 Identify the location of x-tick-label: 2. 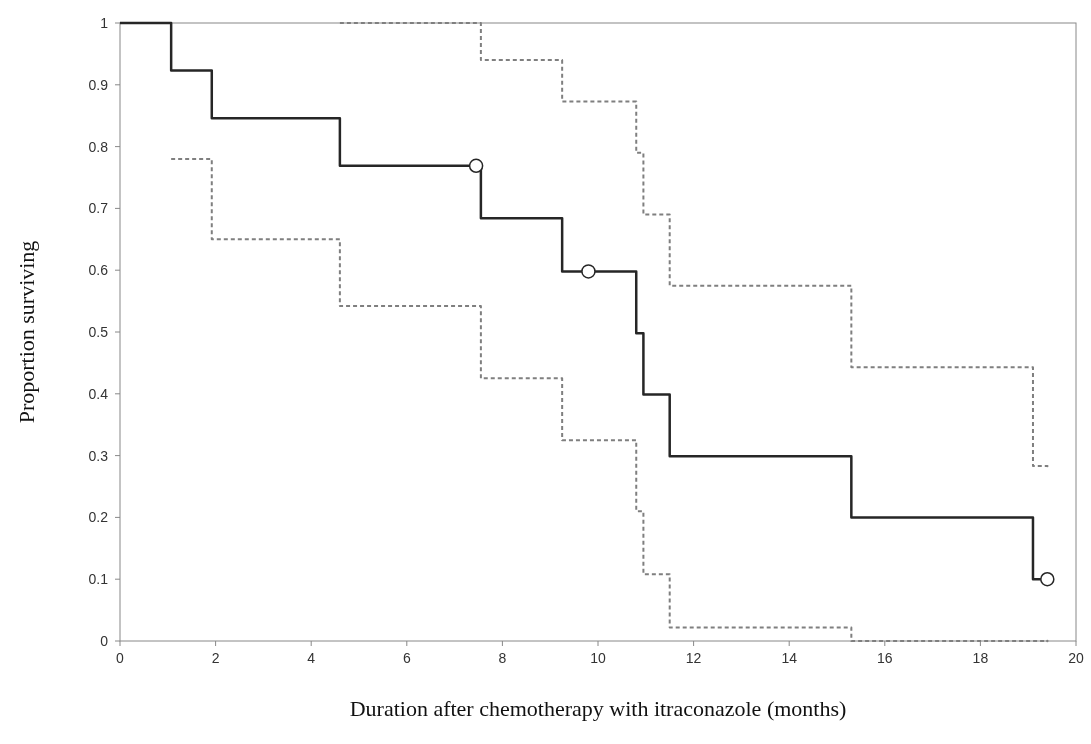
(215, 658).